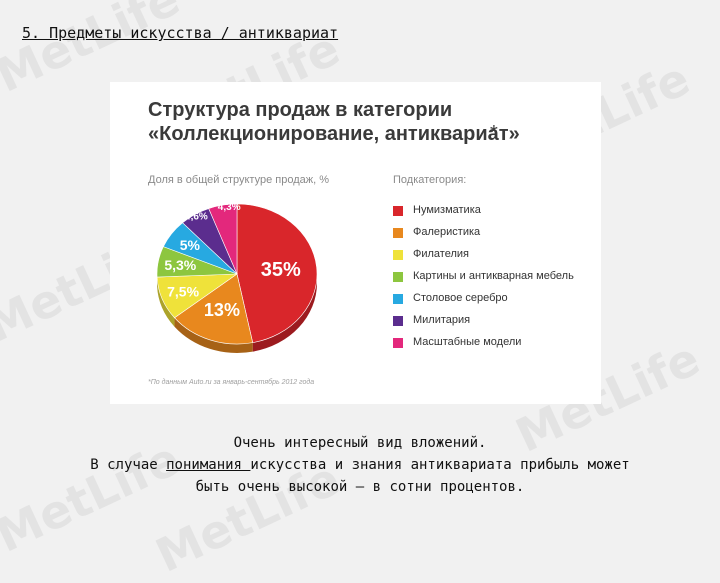 This screenshot has height=583, width=720. What do you see at coordinates (222, 310) in the screenshot?
I see `pie-data-label: 13%` at bounding box center [222, 310].